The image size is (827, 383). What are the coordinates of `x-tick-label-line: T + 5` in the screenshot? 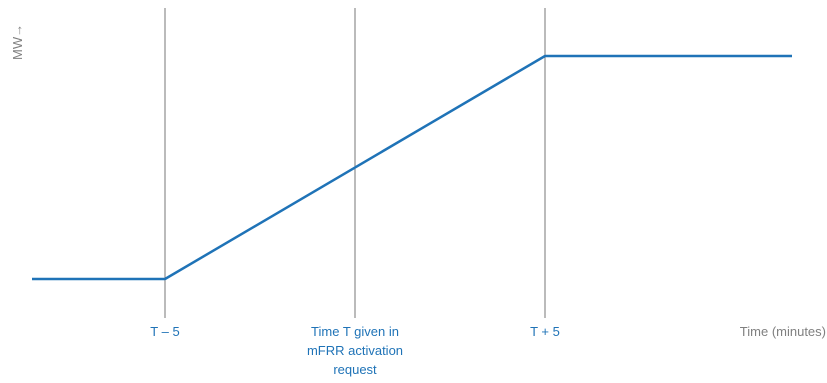 It's located at (545, 331).